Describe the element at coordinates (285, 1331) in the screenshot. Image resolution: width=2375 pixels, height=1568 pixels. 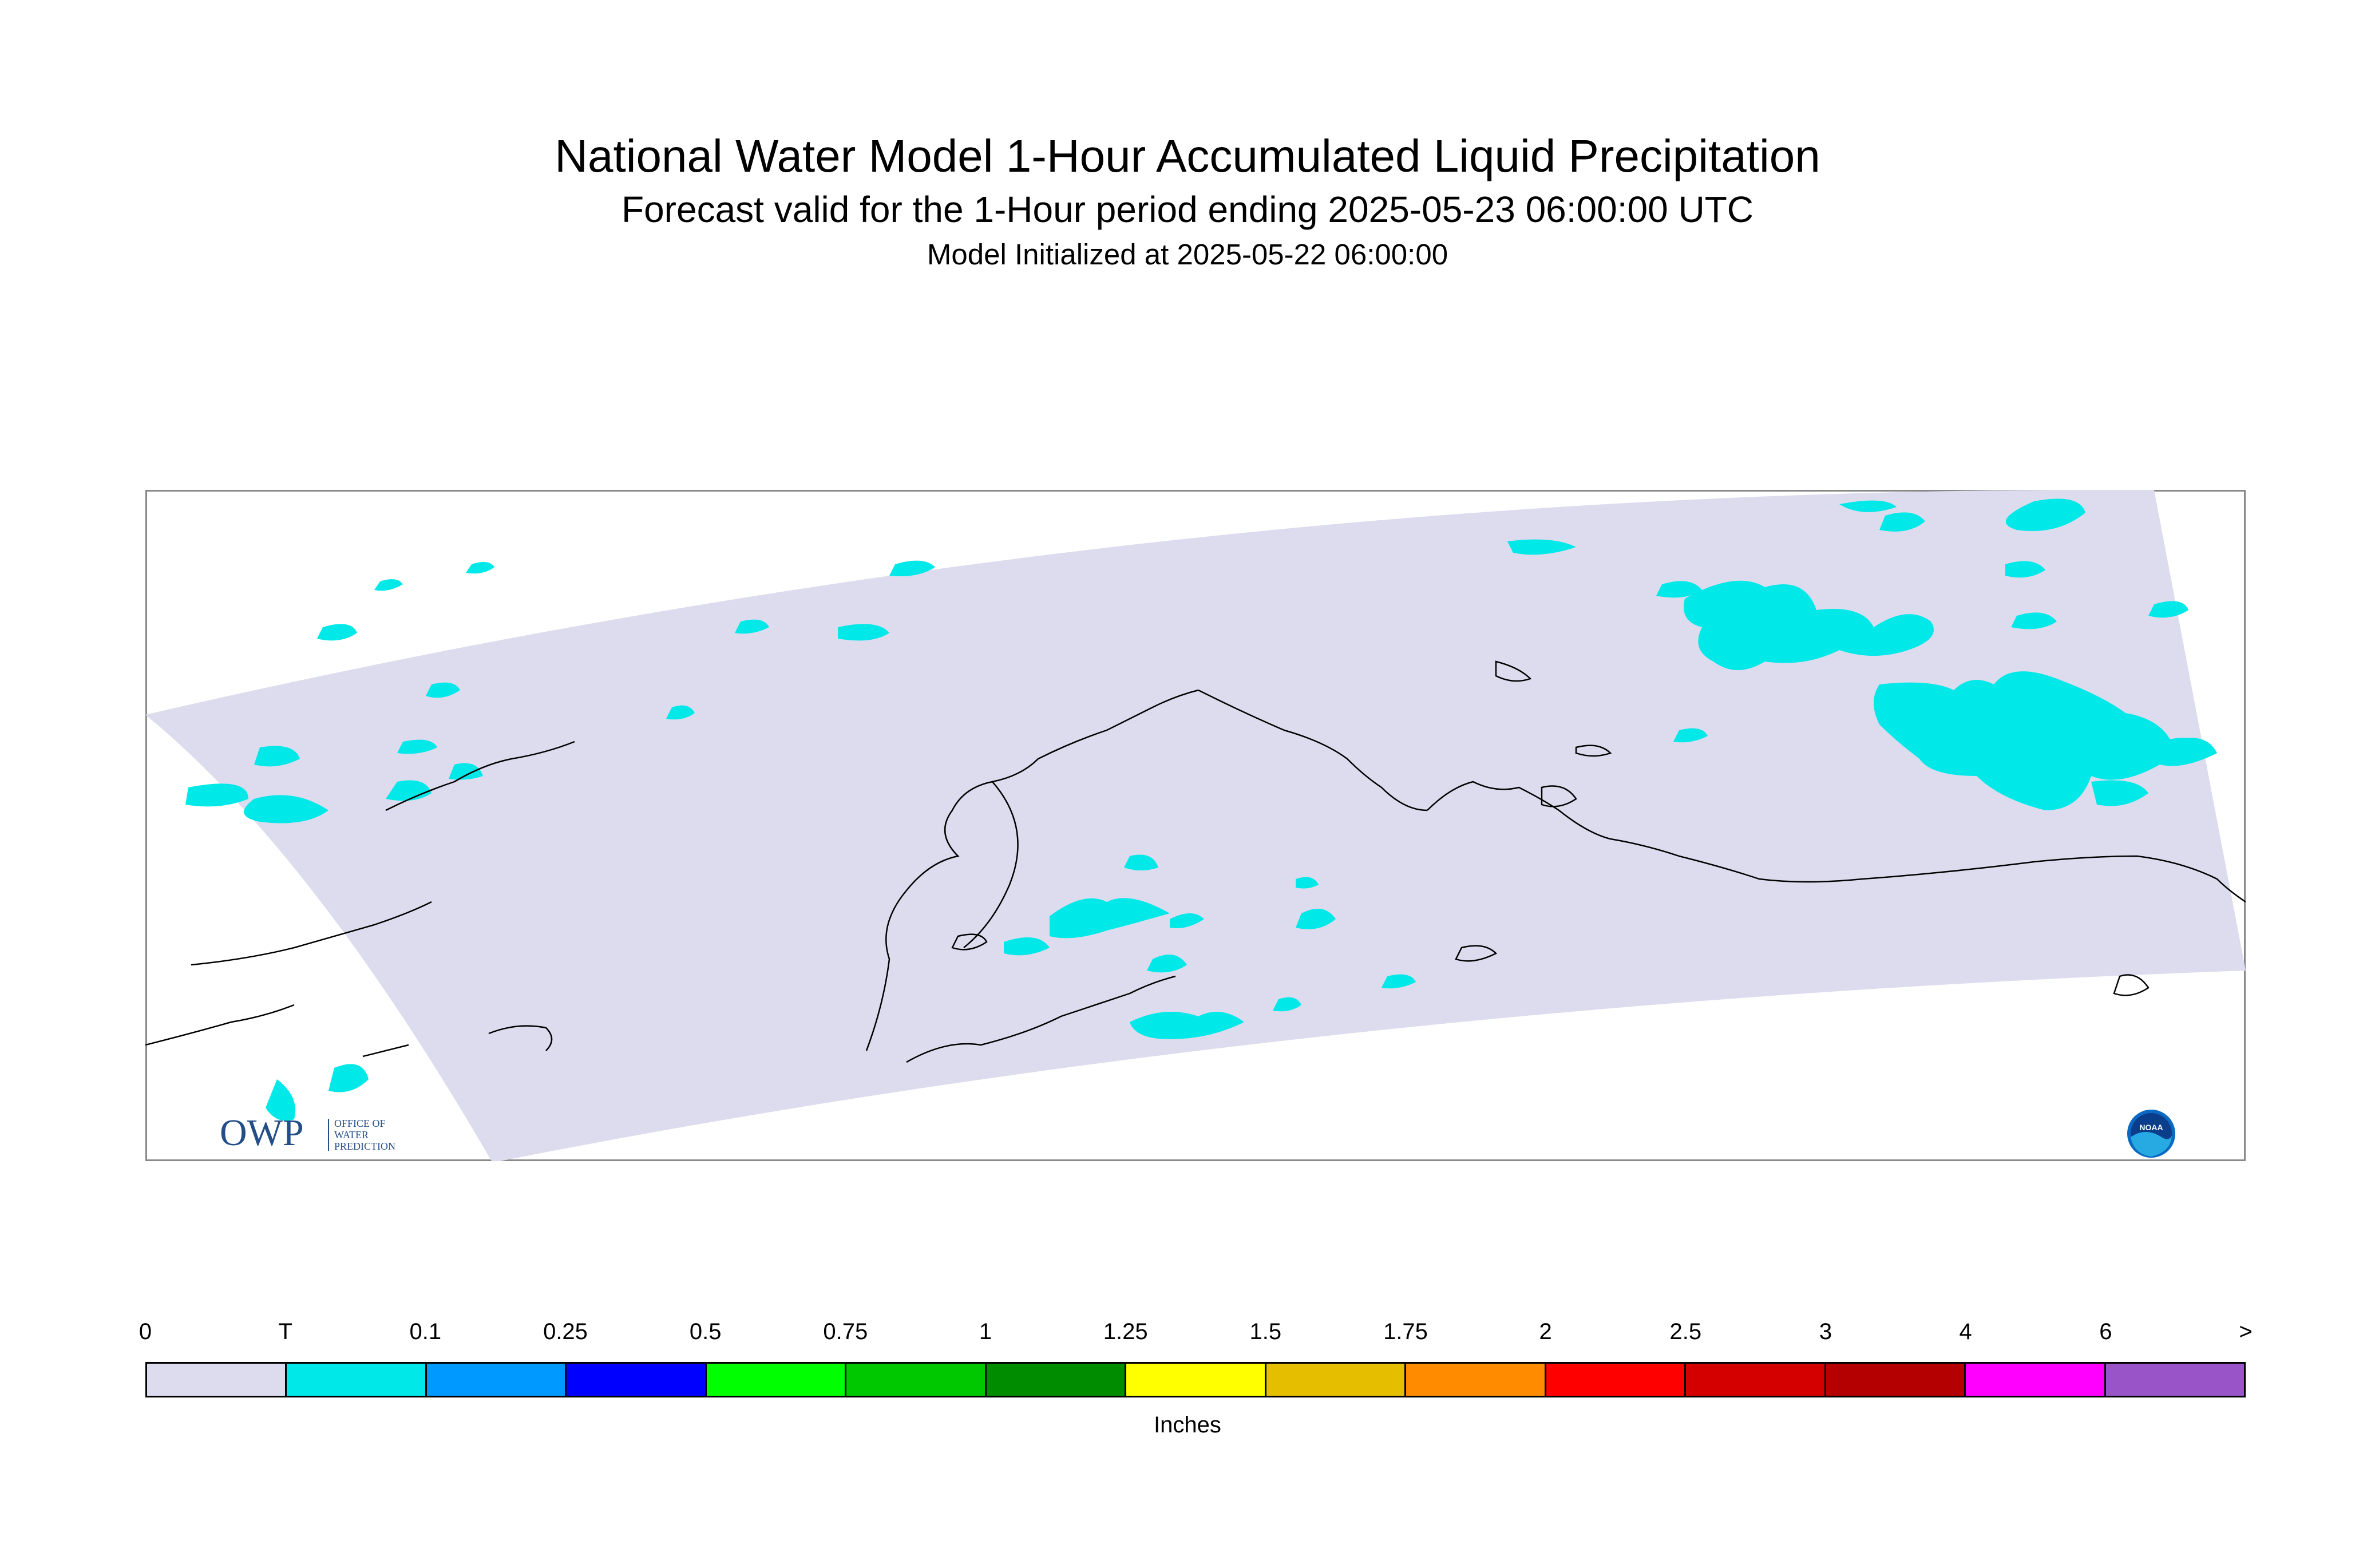
I see `legend-tick-label: T` at that location.